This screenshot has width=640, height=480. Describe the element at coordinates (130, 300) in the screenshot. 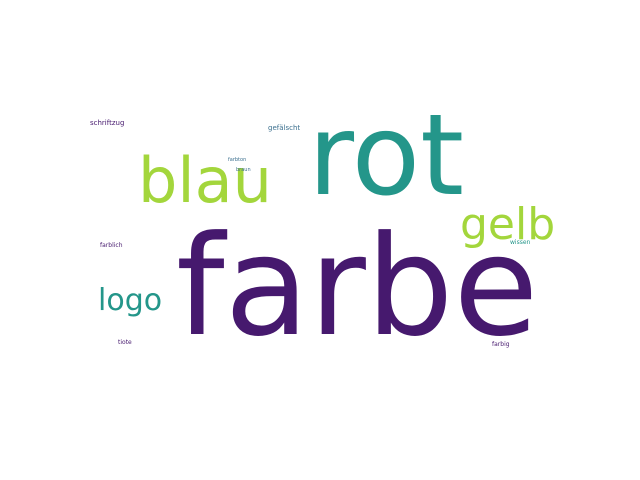

I see `word-logo: logo` at that location.